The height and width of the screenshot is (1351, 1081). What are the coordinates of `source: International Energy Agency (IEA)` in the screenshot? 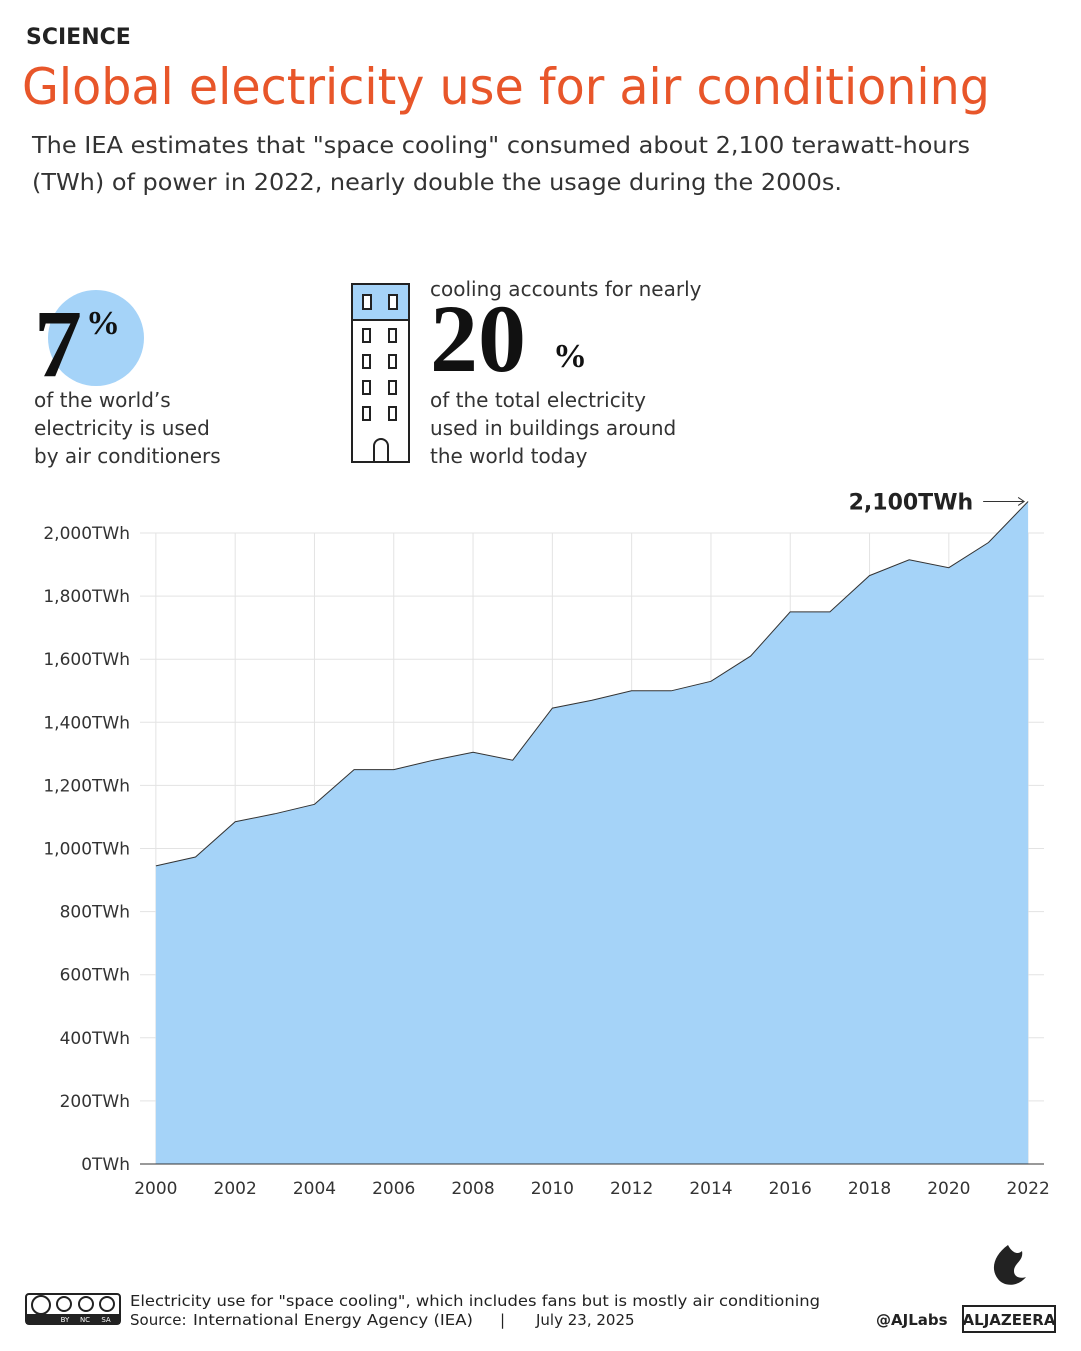 It's located at (333, 1320).